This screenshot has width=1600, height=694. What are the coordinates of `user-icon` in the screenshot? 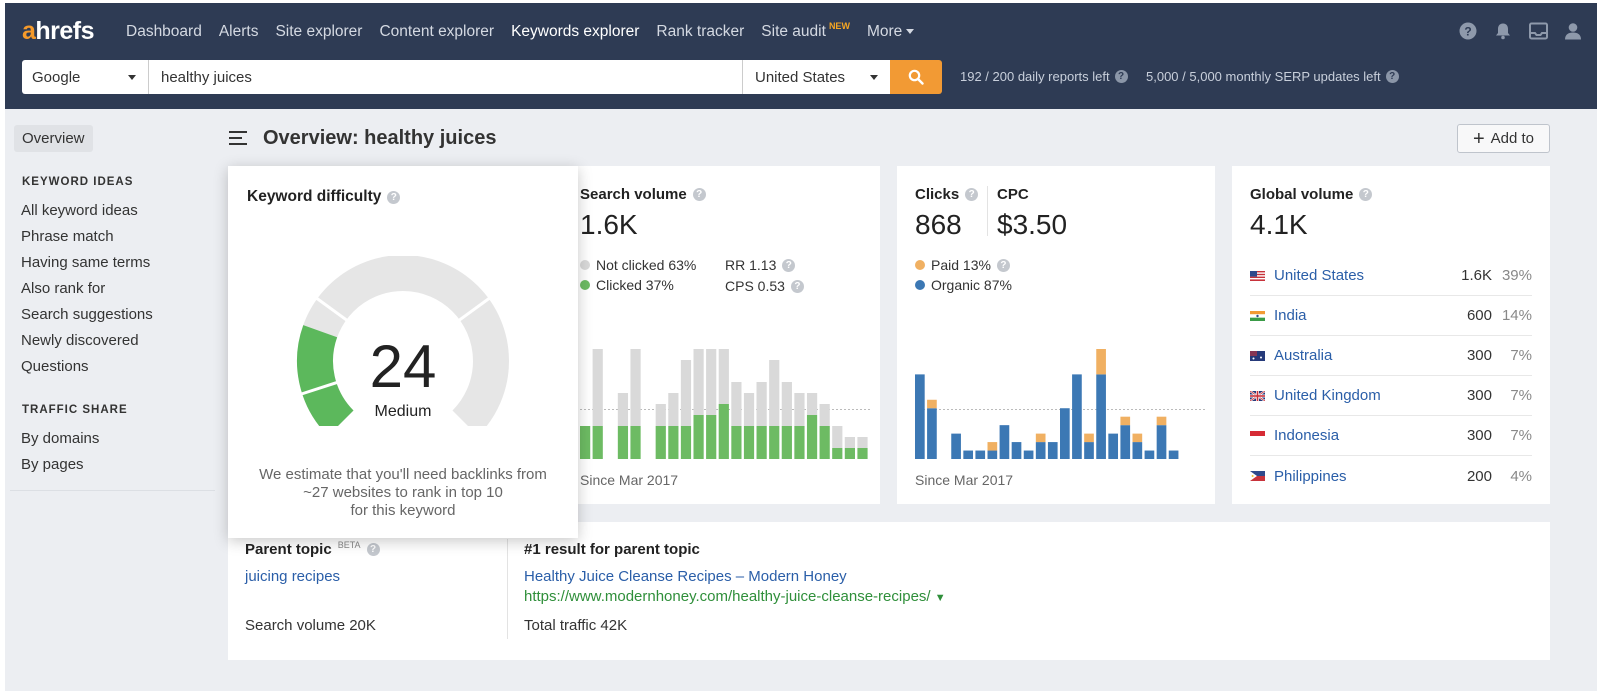 It's located at (1573, 31).